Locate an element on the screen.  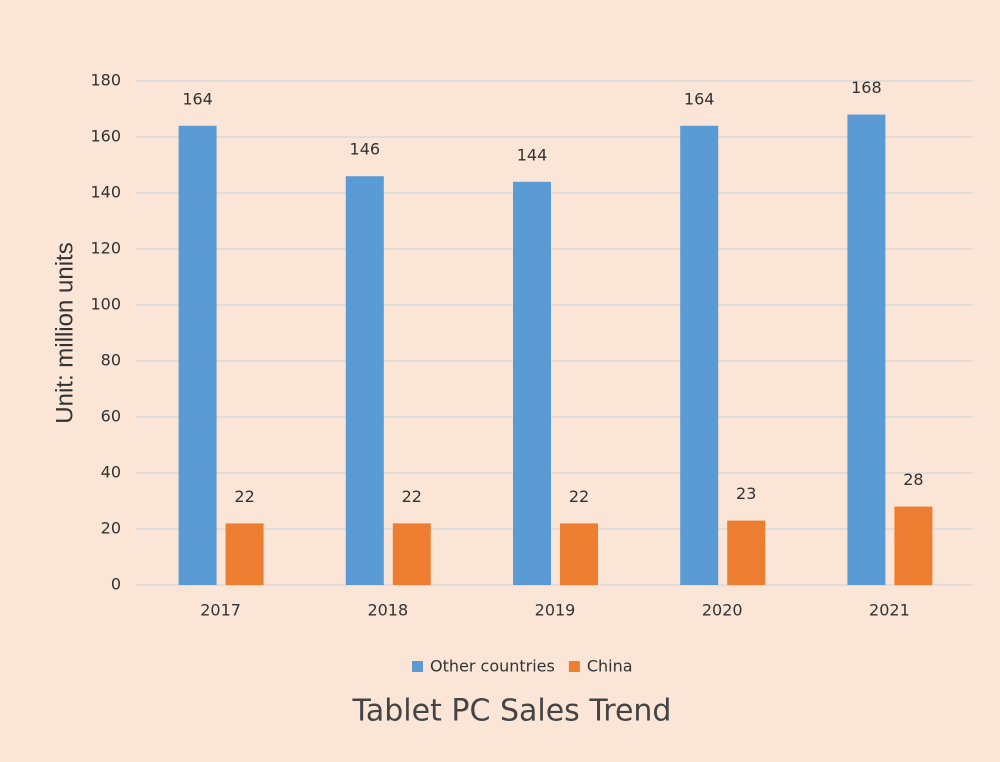
y-tick-label: 60 is located at coordinates (111, 416).